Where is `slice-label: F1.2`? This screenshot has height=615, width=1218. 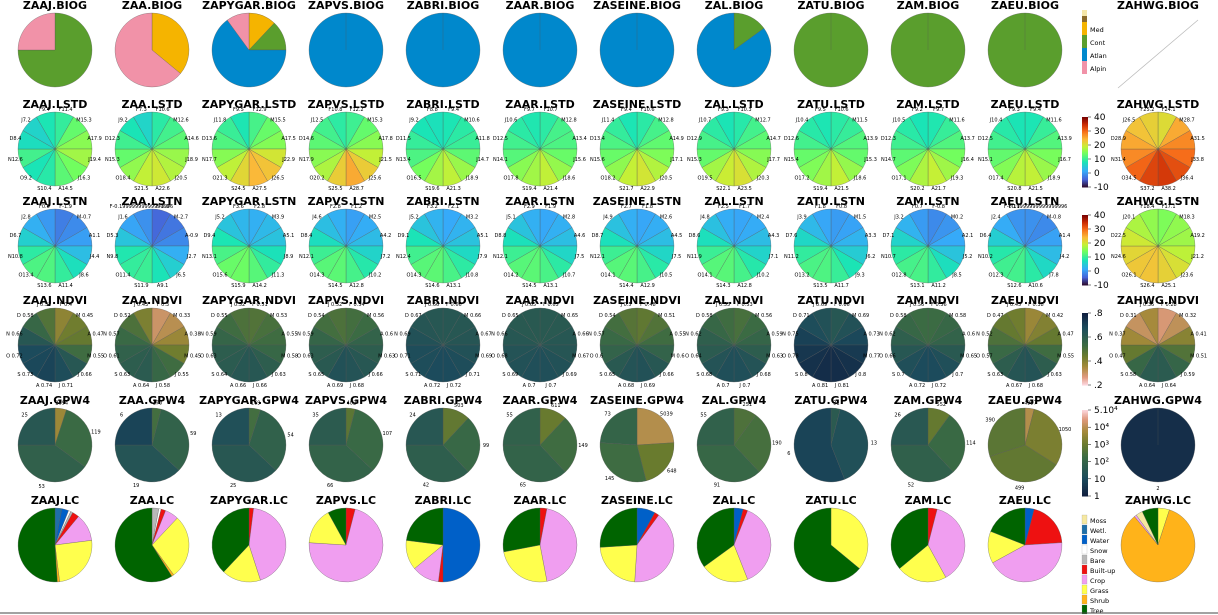
slice-label: F1.2 is located at coordinates (356, 207).